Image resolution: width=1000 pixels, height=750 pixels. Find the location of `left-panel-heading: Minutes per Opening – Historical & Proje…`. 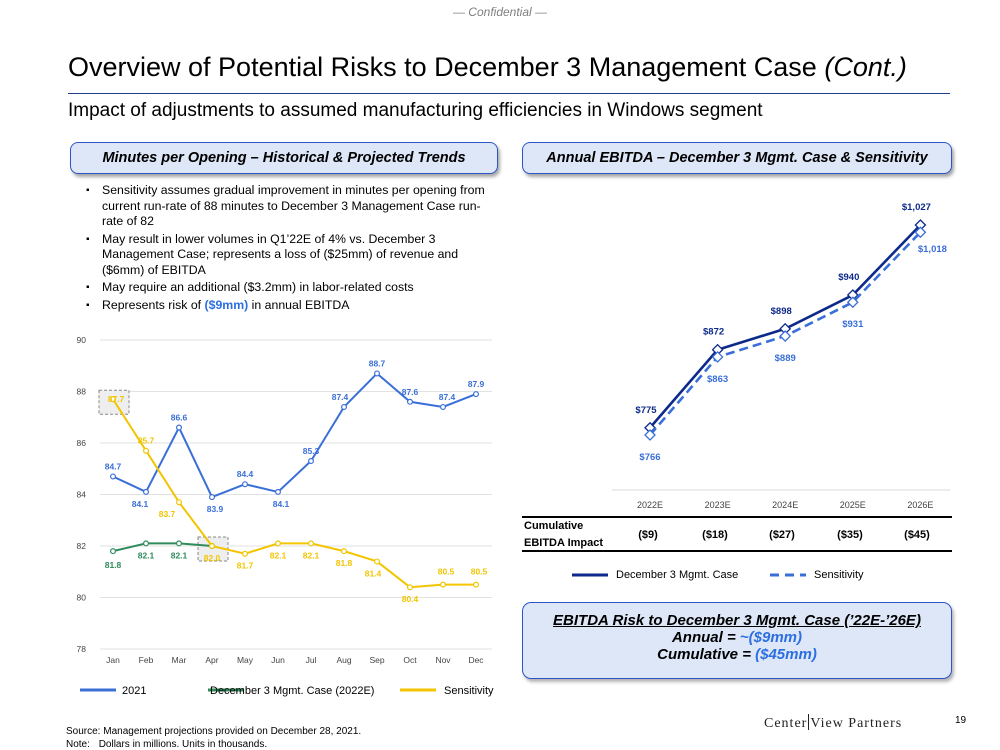

left-panel-heading: Minutes per Opening – Historical & Proje… is located at coordinates (284, 158).